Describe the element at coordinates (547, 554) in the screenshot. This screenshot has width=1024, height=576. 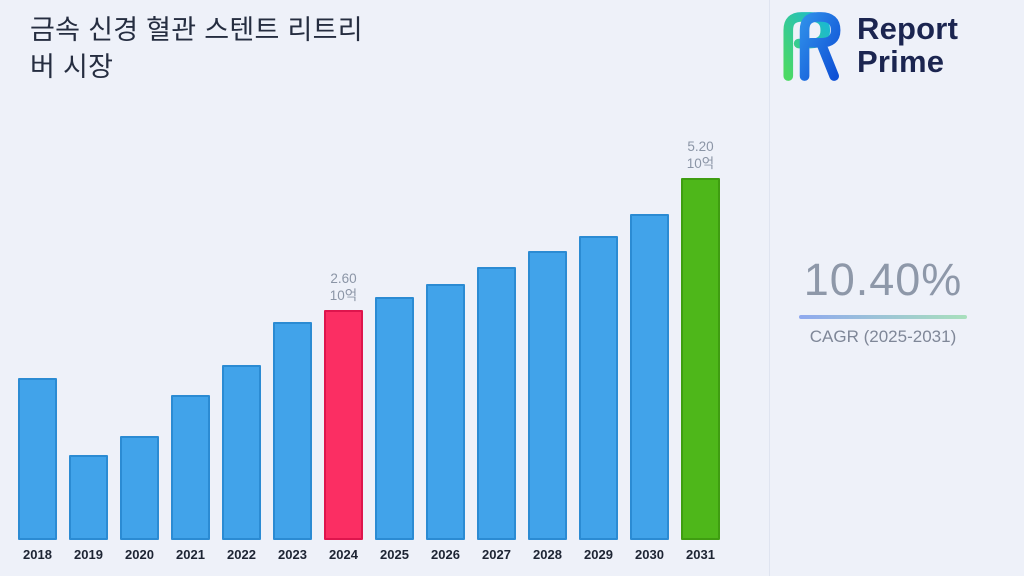
I see `x-axis-label: 2028` at that location.